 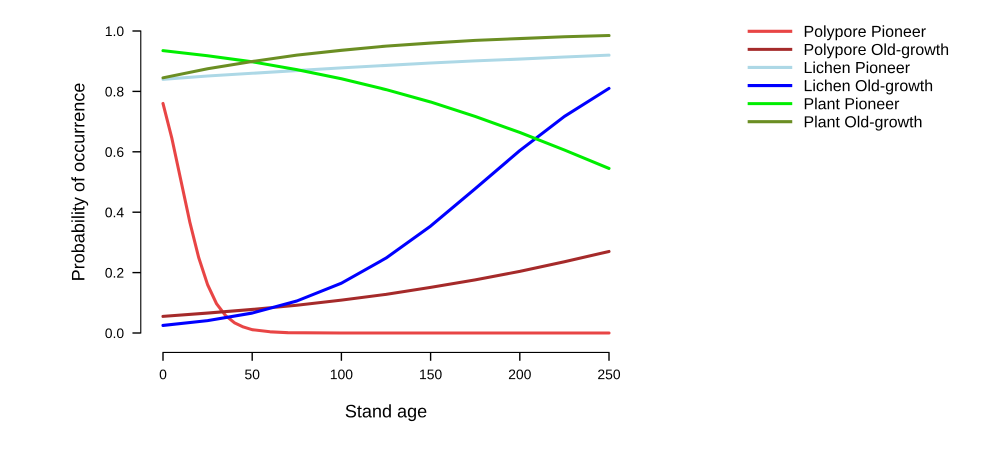 I want to click on x-axis-title: Stand age, so click(x=386, y=413).